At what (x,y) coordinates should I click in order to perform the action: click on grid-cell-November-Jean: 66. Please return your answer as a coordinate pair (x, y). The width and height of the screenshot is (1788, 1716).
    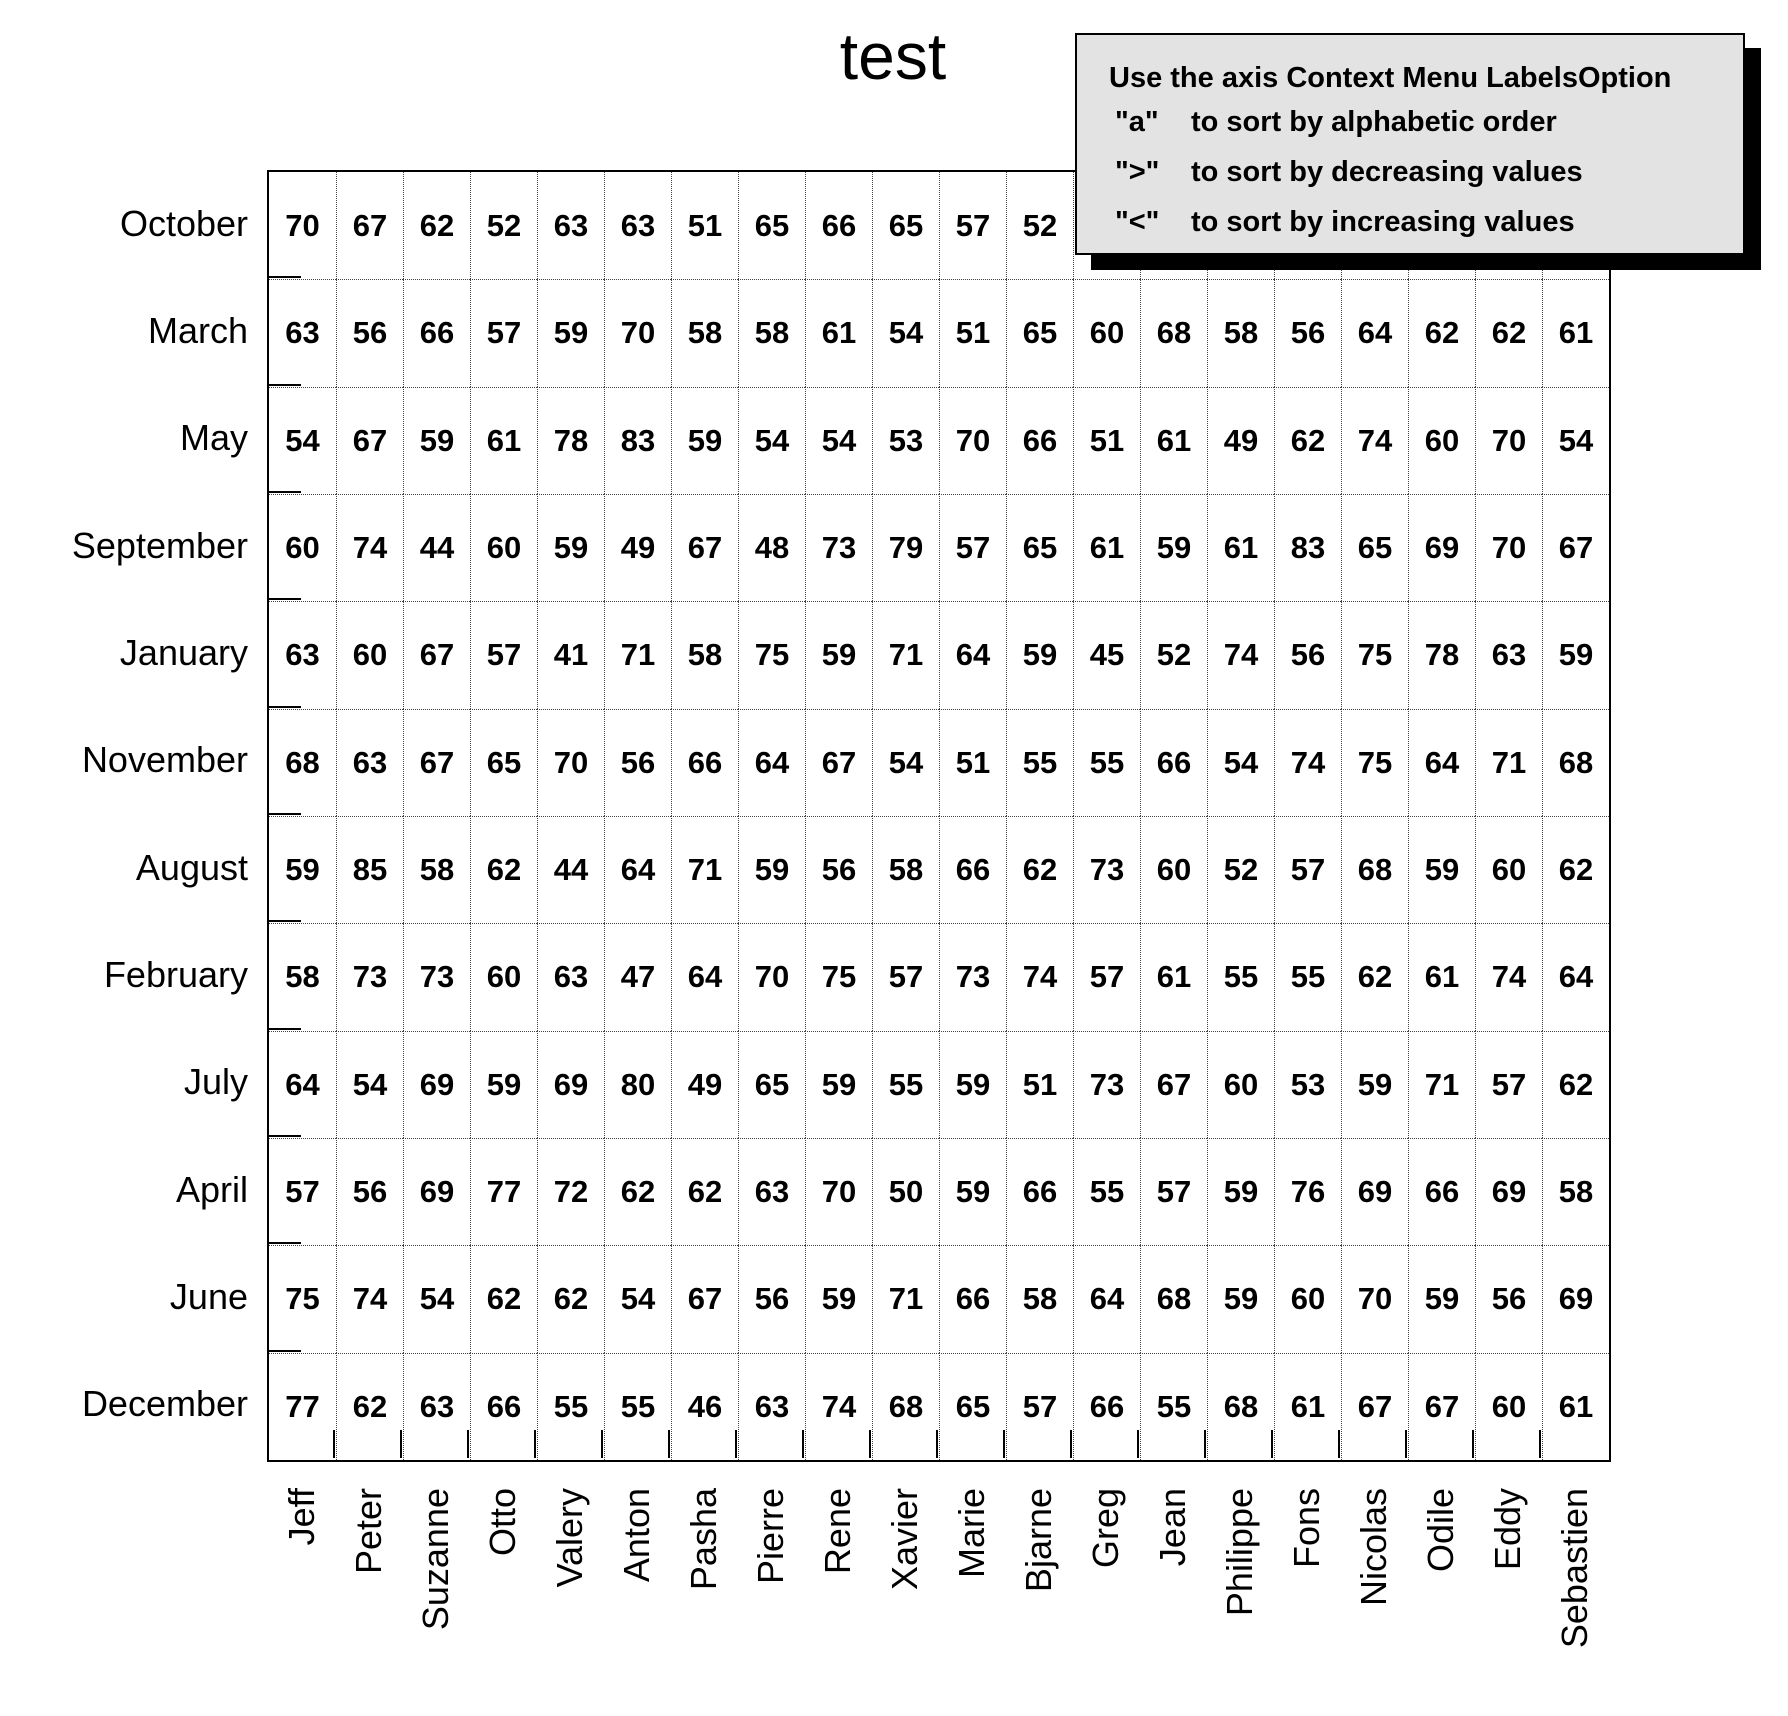
    Looking at the image, I should click on (1173, 762).